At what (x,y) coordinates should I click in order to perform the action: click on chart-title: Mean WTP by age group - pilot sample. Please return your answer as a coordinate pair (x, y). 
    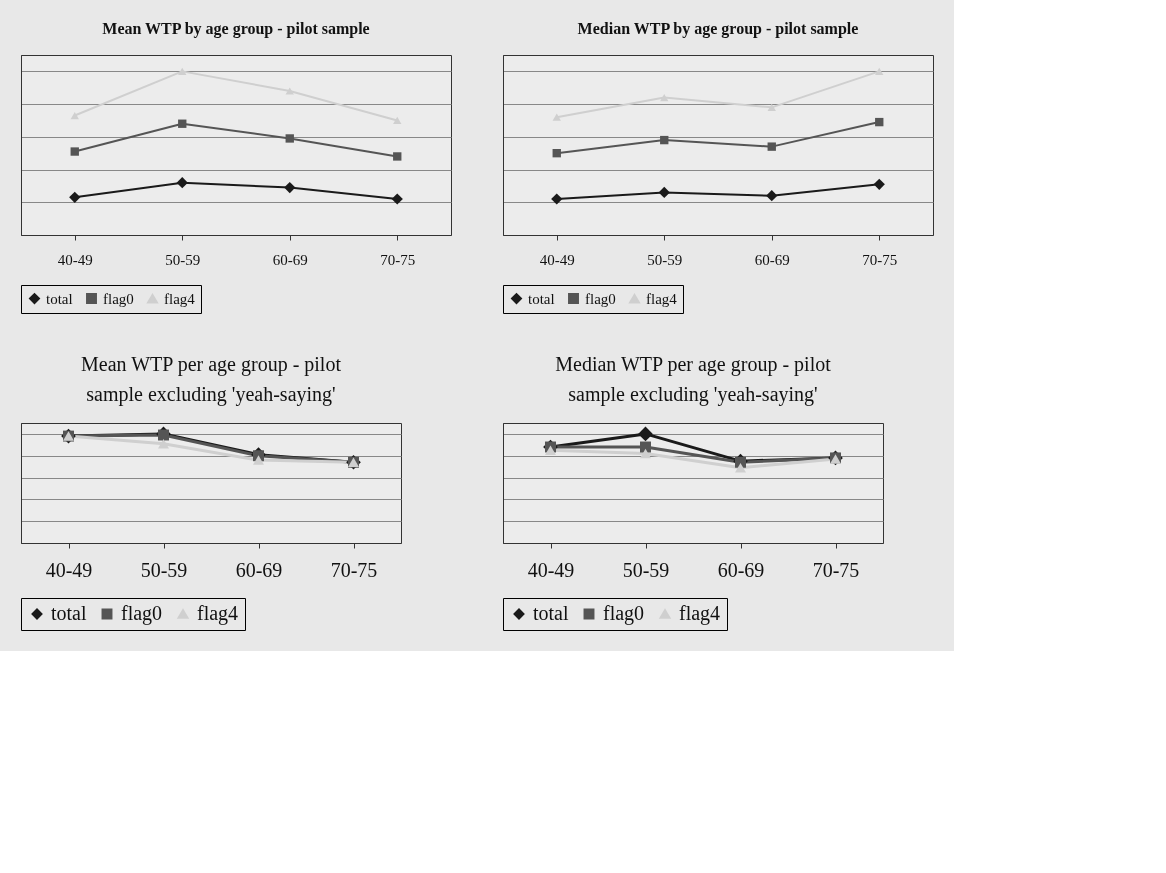
    Looking at the image, I should click on (236, 29).